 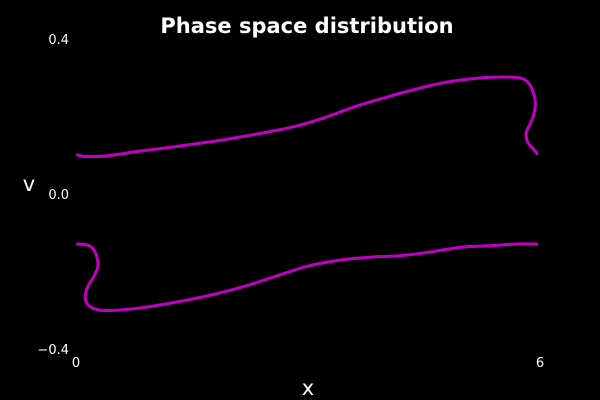 I want to click on lower-branch-line, so click(x=307, y=277).